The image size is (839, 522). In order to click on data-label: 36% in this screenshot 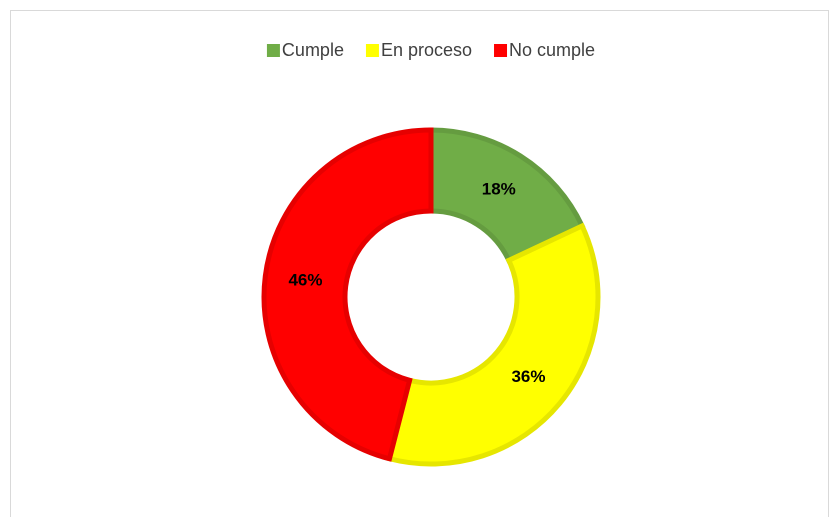, I will do `click(528, 376)`.